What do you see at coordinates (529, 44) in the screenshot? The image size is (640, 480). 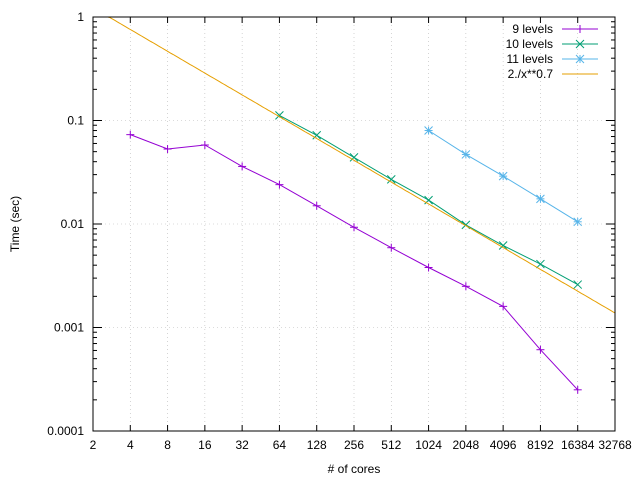 I see `legend-label: 10 levels` at bounding box center [529, 44].